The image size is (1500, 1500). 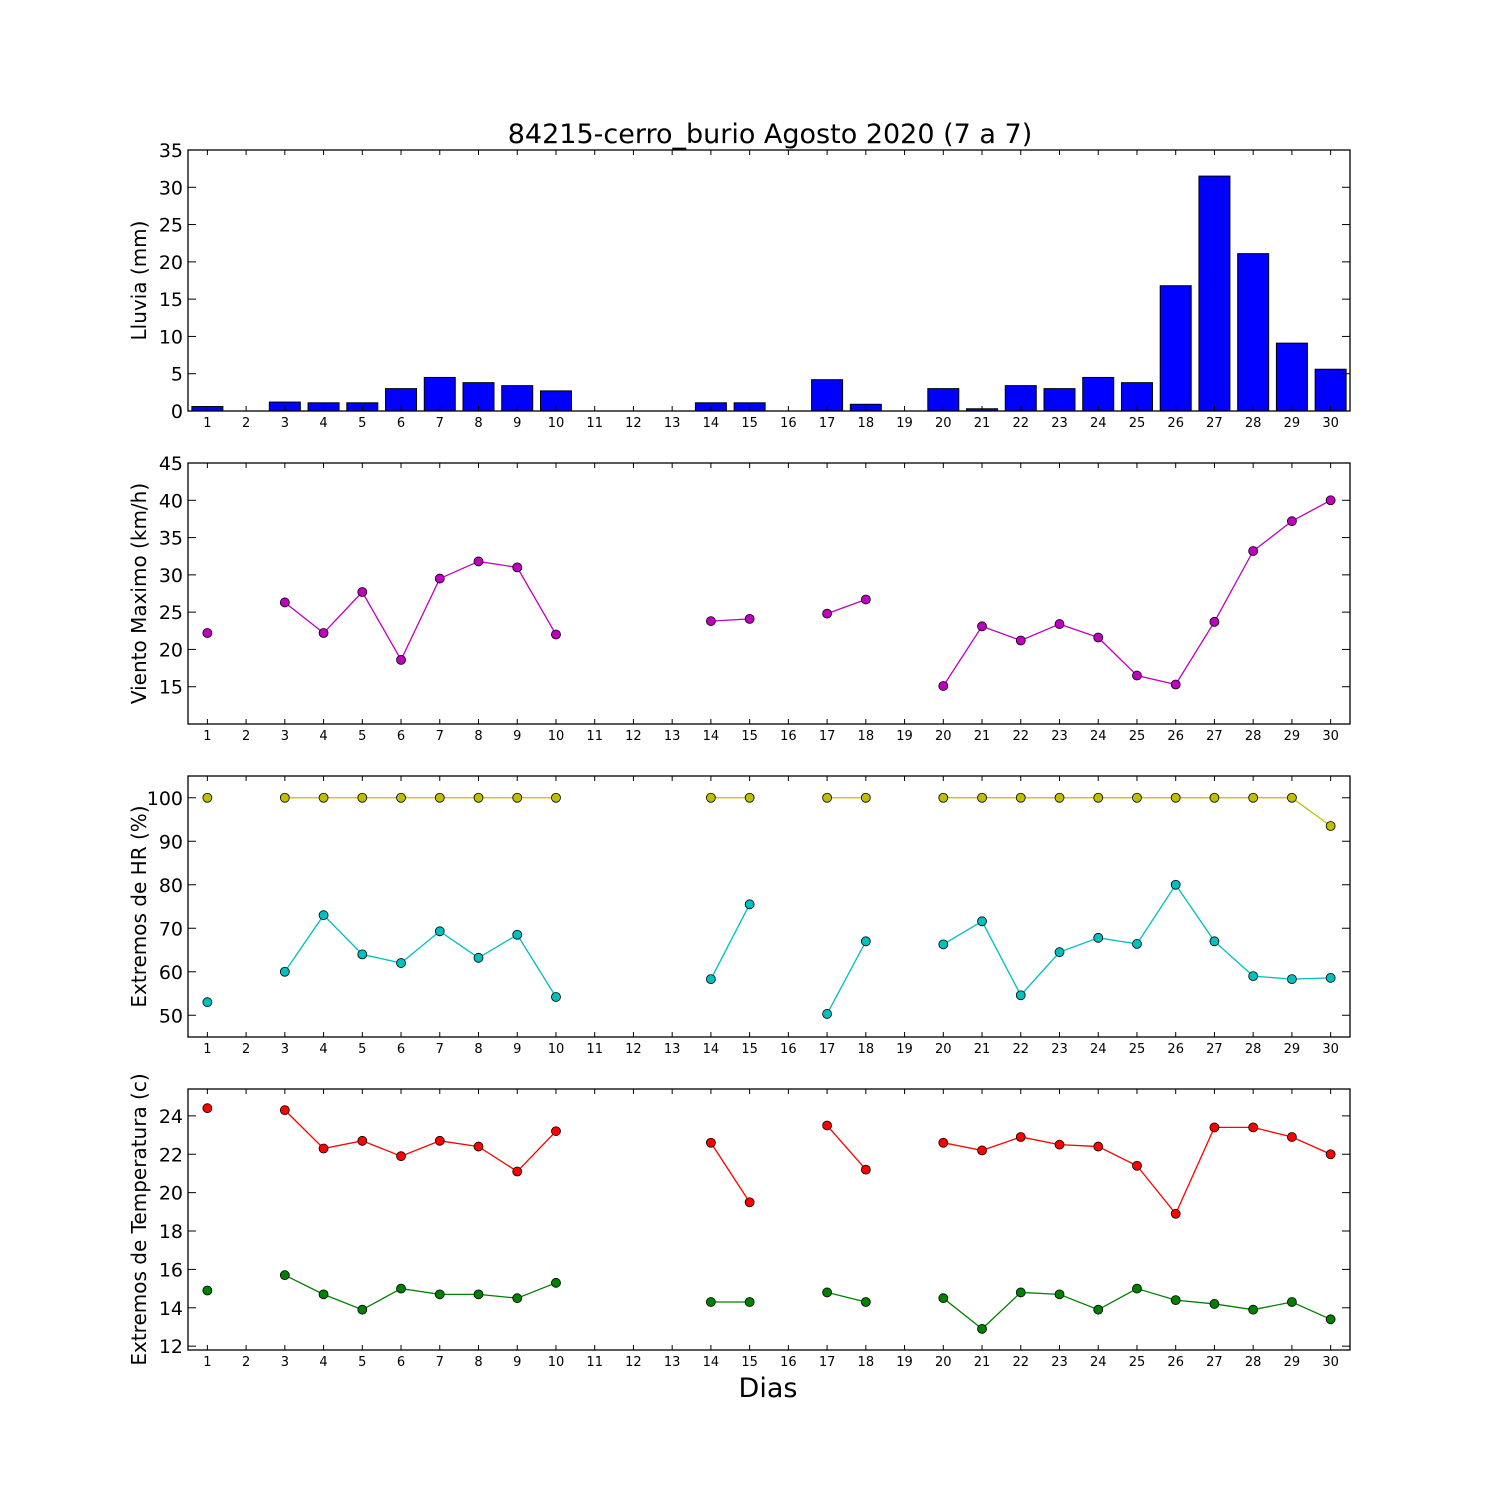 I want to click on x-tick-label: 20, so click(x=943, y=1049).